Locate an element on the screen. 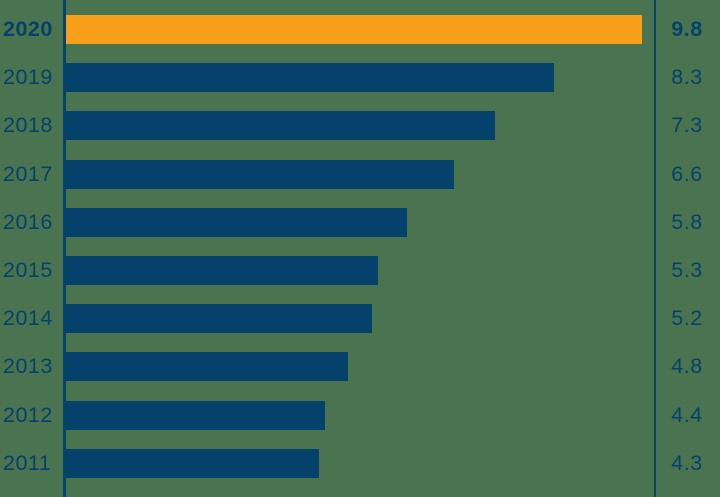  chart-row-line: 2019 8.3 is located at coordinates (360, 78).